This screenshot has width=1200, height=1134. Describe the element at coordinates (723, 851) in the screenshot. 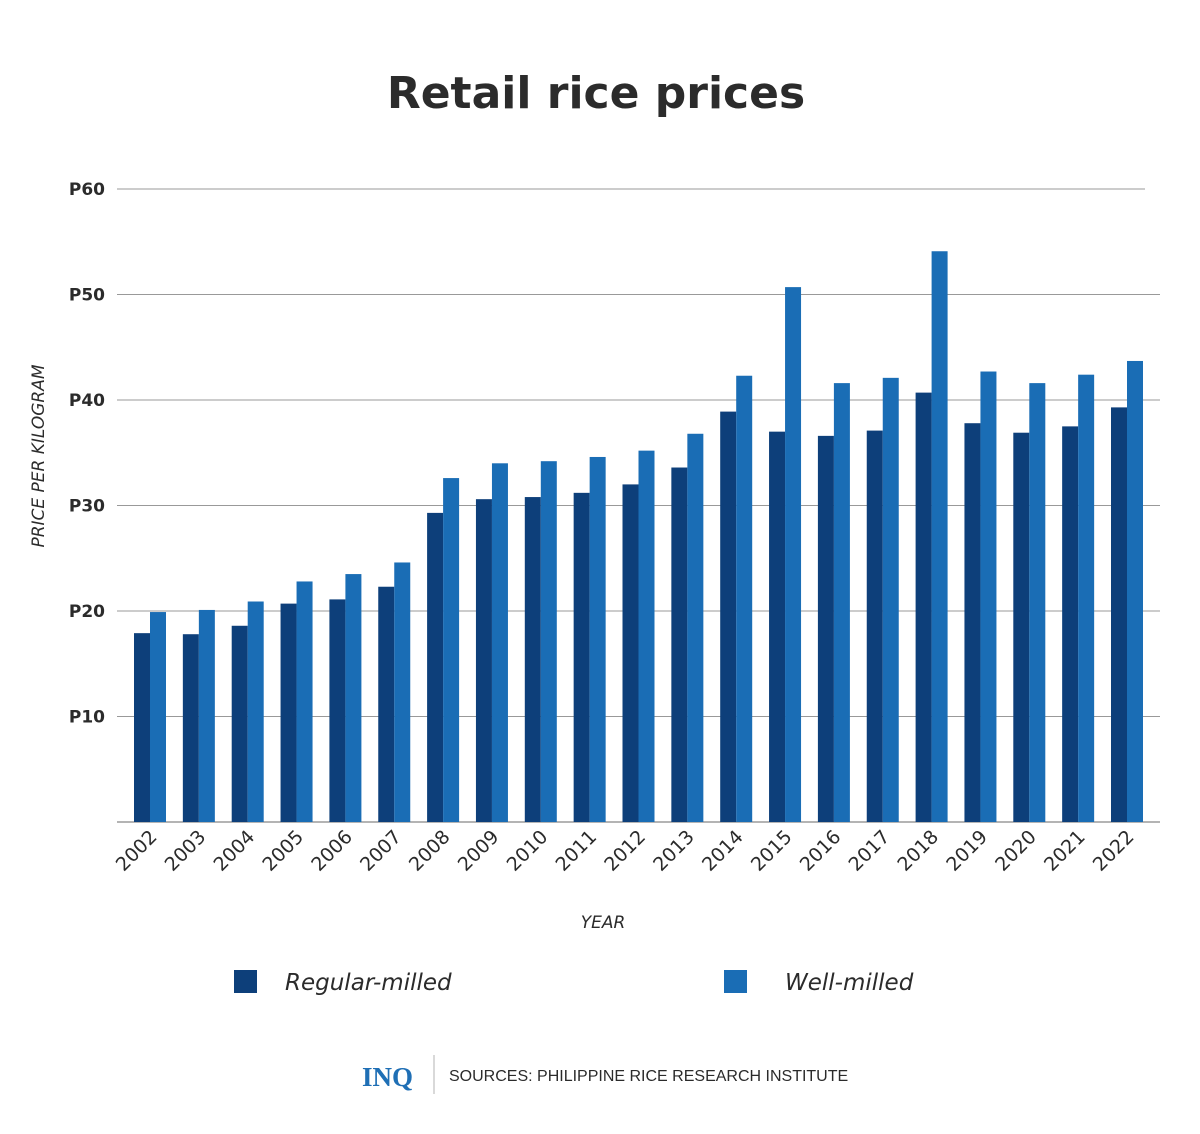

I see `x-tick-label: 2014` at that location.